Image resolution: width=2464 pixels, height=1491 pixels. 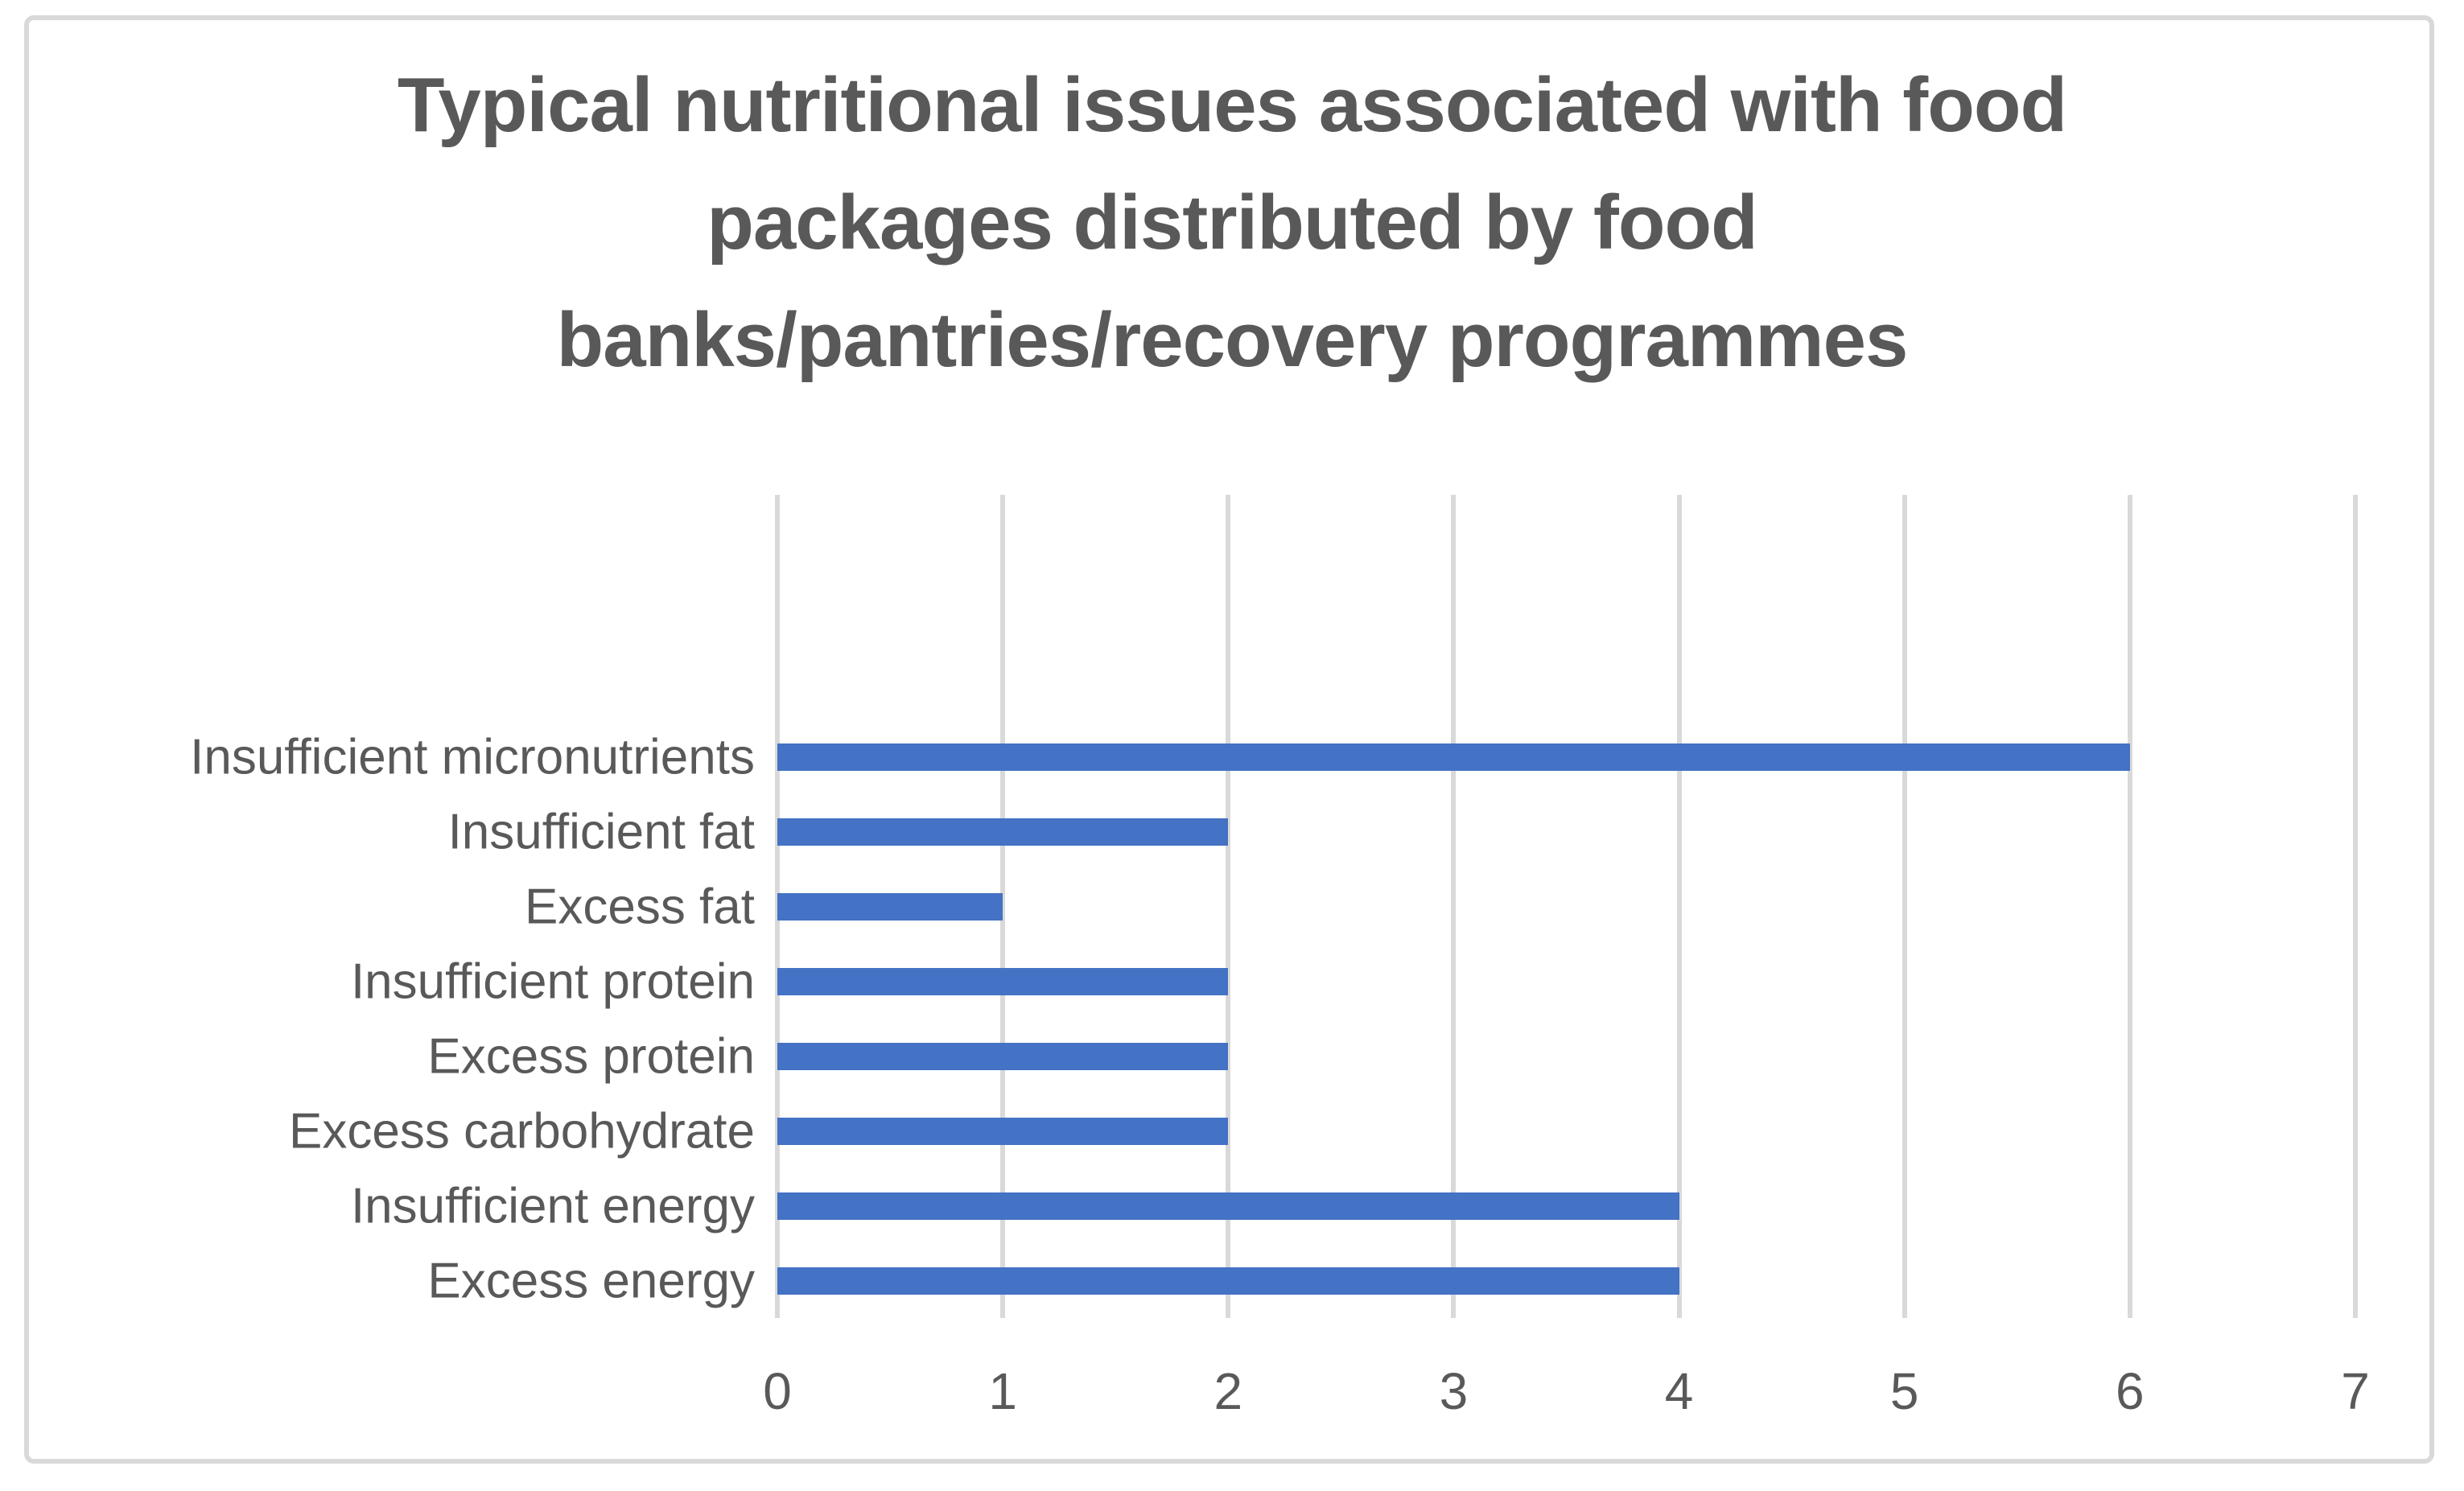 I want to click on bar-row: Insufficient fat, so click(x=1401, y=831).